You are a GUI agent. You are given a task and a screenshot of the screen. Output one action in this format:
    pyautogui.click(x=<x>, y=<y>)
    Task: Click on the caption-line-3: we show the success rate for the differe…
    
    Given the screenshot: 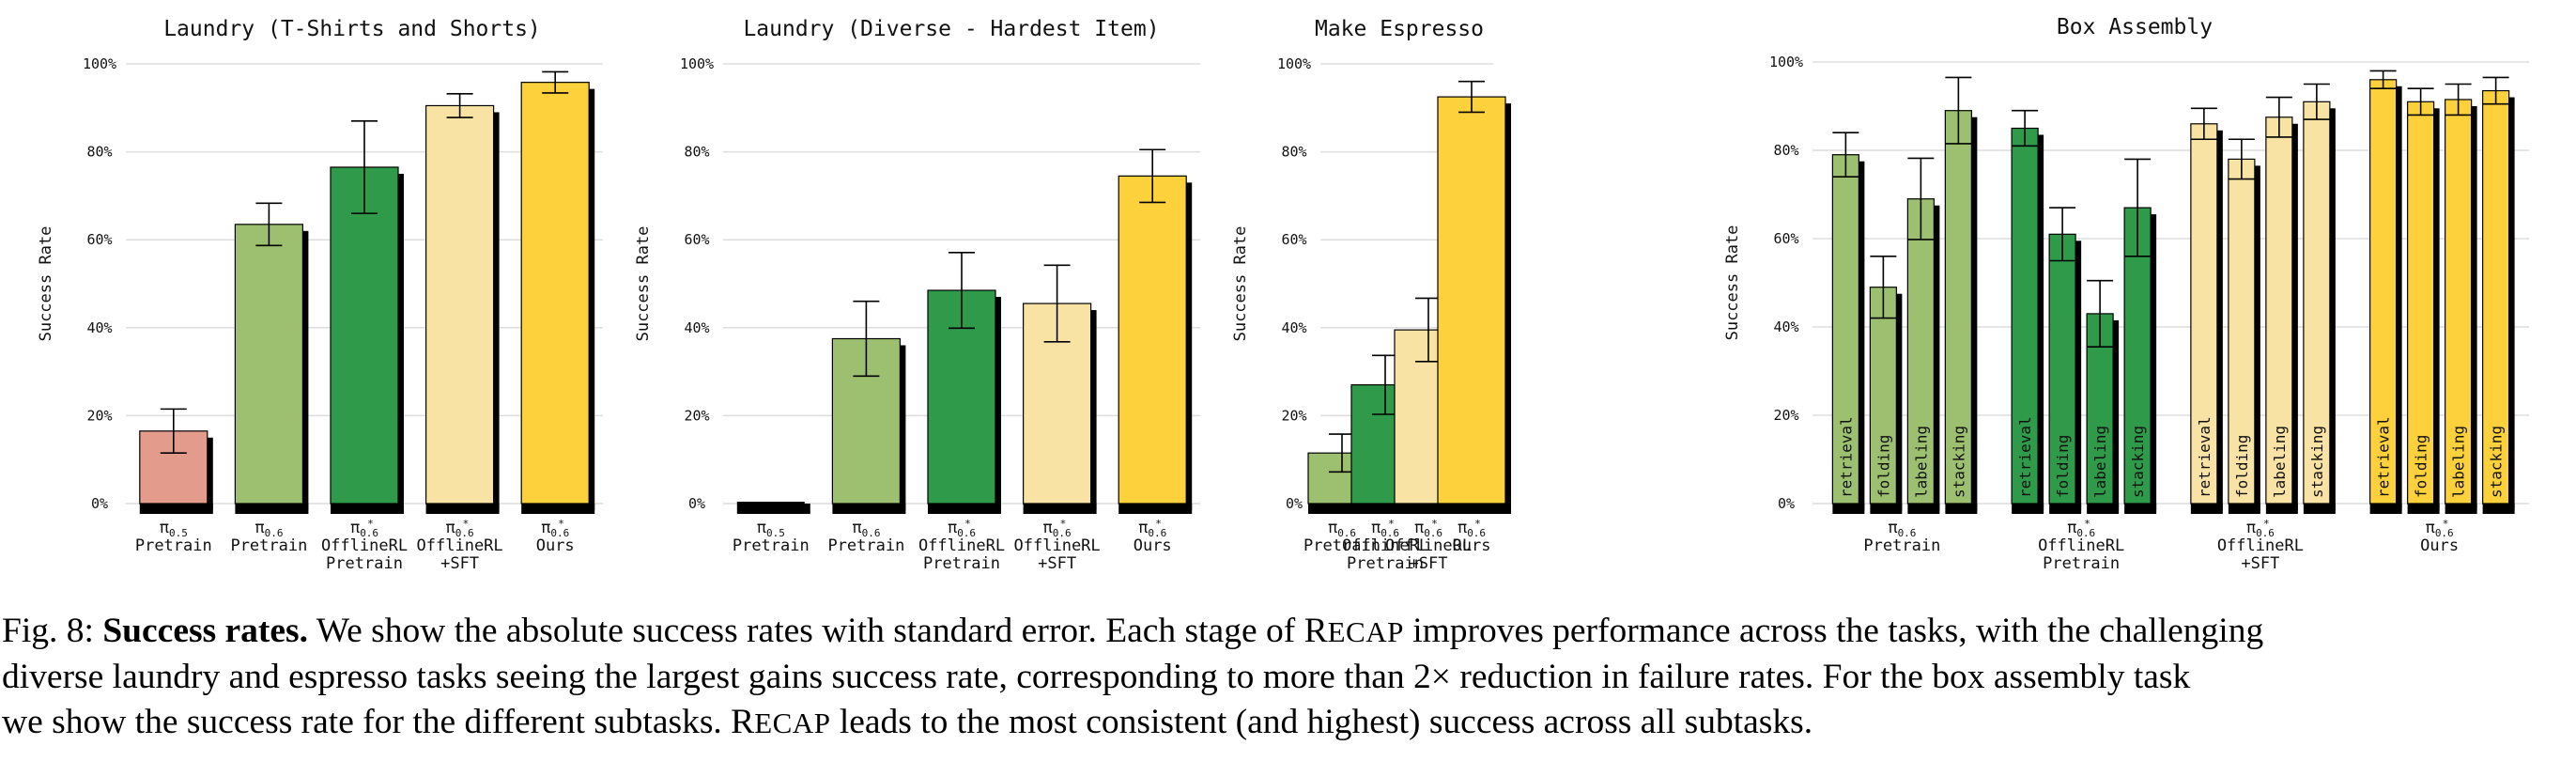 What is the action you would take?
    pyautogui.click(x=1286, y=723)
    